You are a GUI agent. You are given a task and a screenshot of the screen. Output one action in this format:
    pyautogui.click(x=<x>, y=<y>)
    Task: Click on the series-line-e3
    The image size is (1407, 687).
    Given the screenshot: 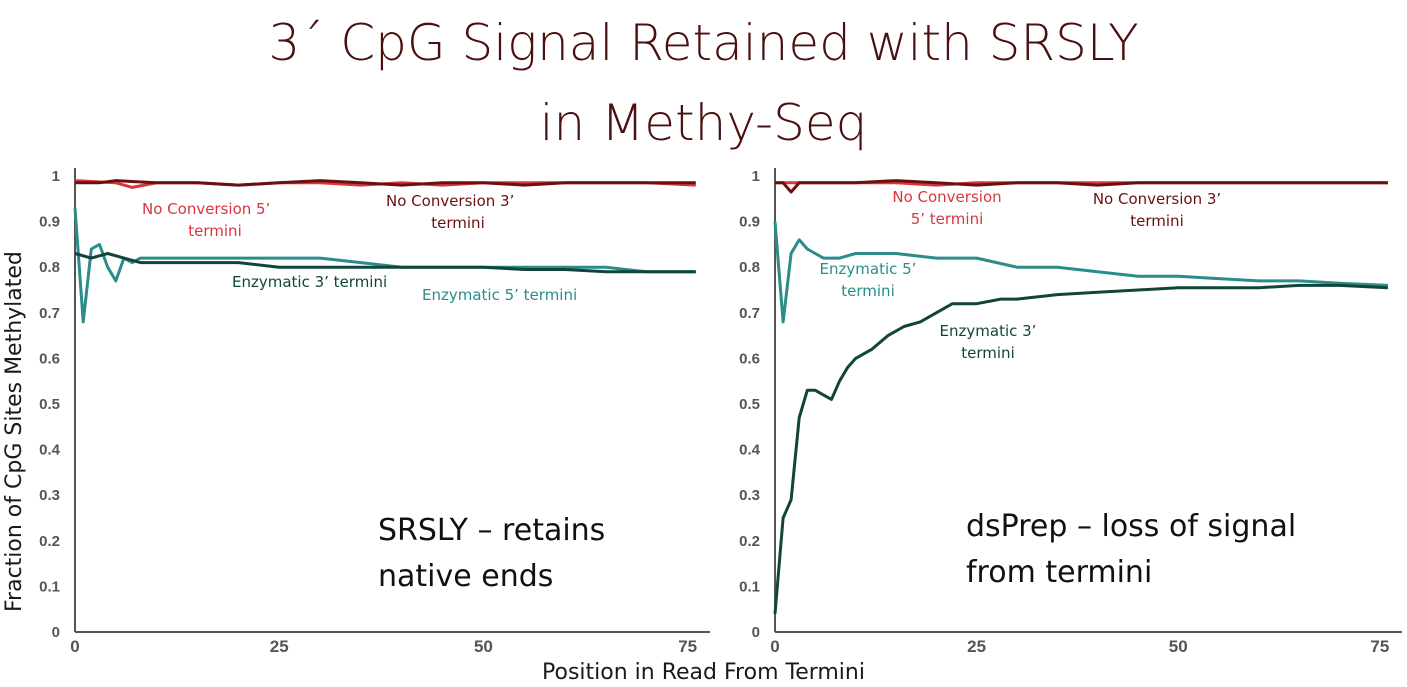 What is the action you would take?
    pyautogui.click(x=385, y=263)
    